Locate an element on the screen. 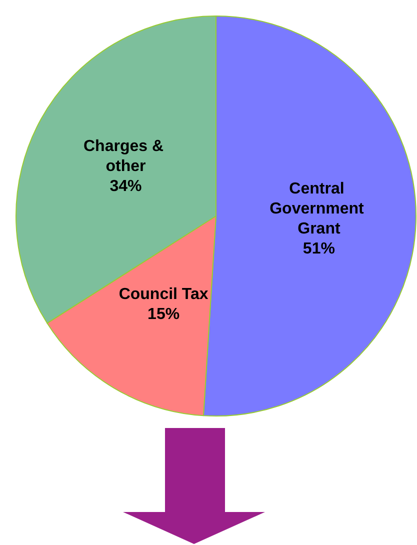  data-label: 34% is located at coordinates (126, 186).